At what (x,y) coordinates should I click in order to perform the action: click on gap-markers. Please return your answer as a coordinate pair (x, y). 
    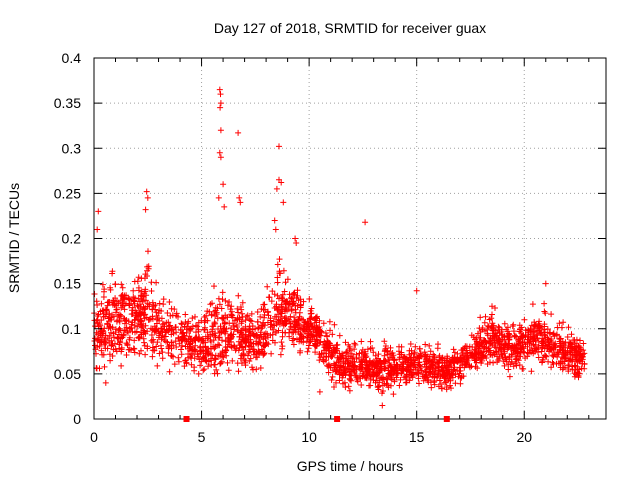
    Looking at the image, I should click on (316, 419).